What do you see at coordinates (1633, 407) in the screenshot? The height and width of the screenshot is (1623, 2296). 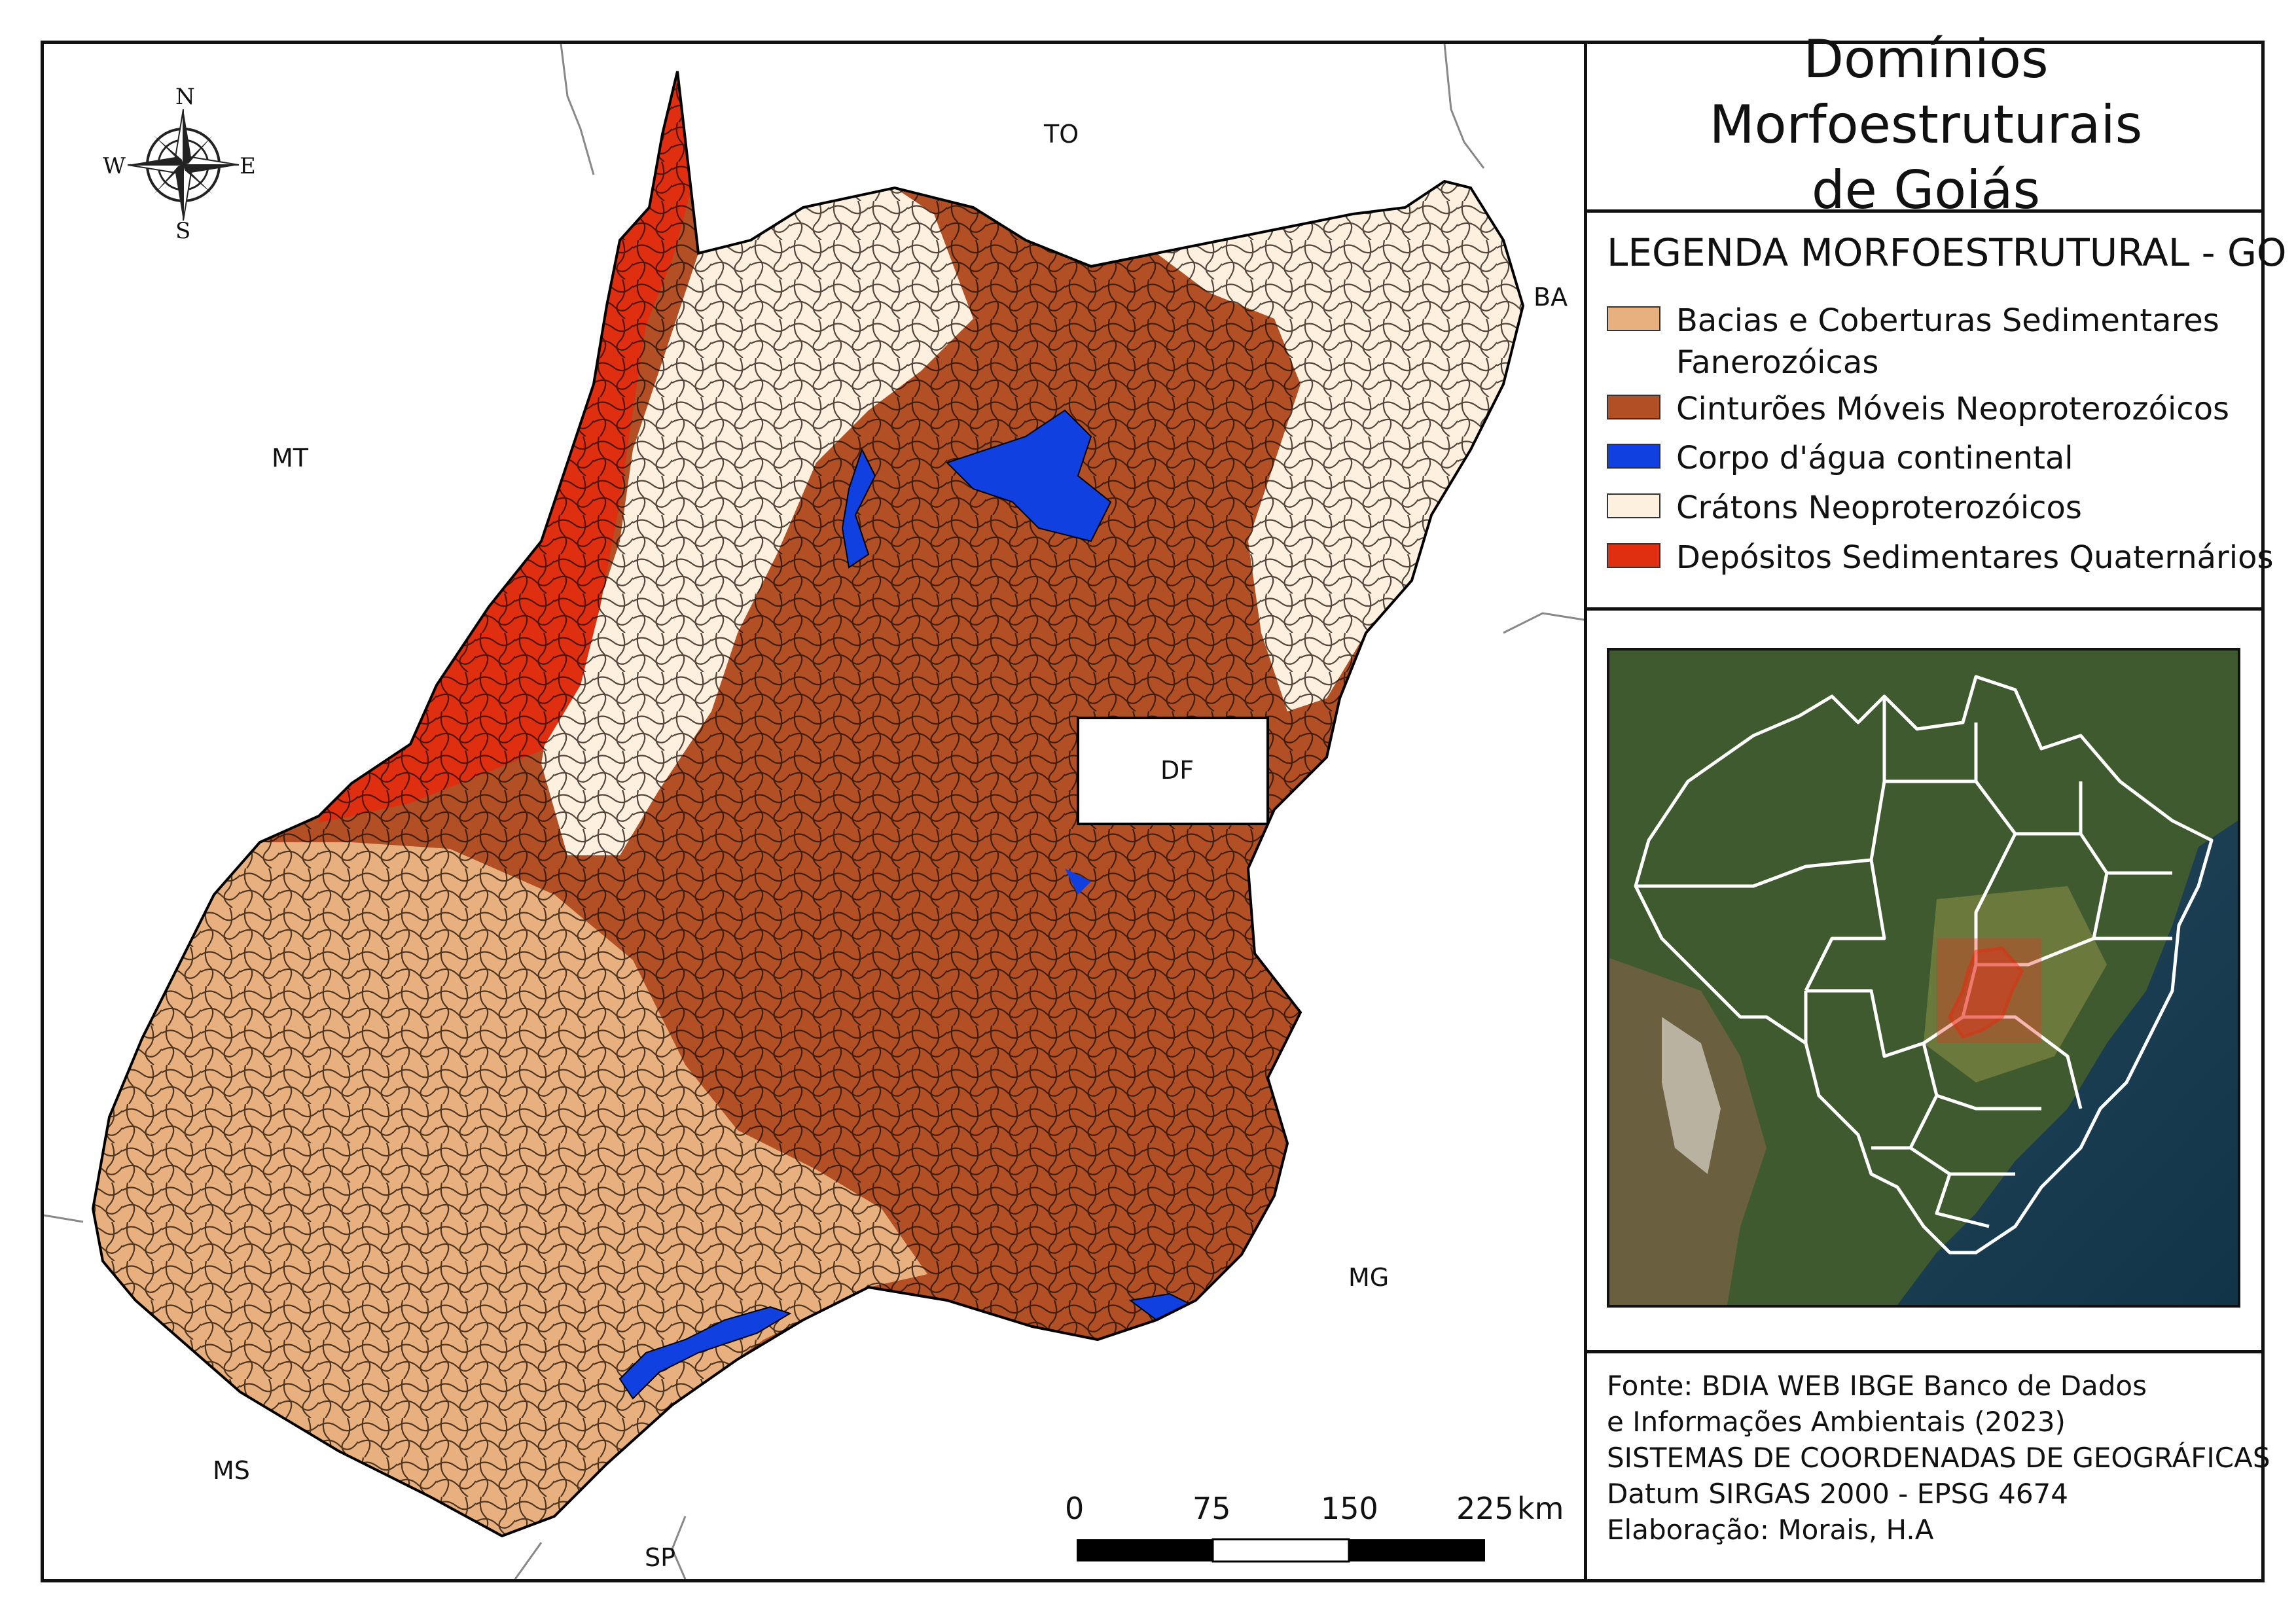 I see `legend-swatch-cinturoes` at bounding box center [1633, 407].